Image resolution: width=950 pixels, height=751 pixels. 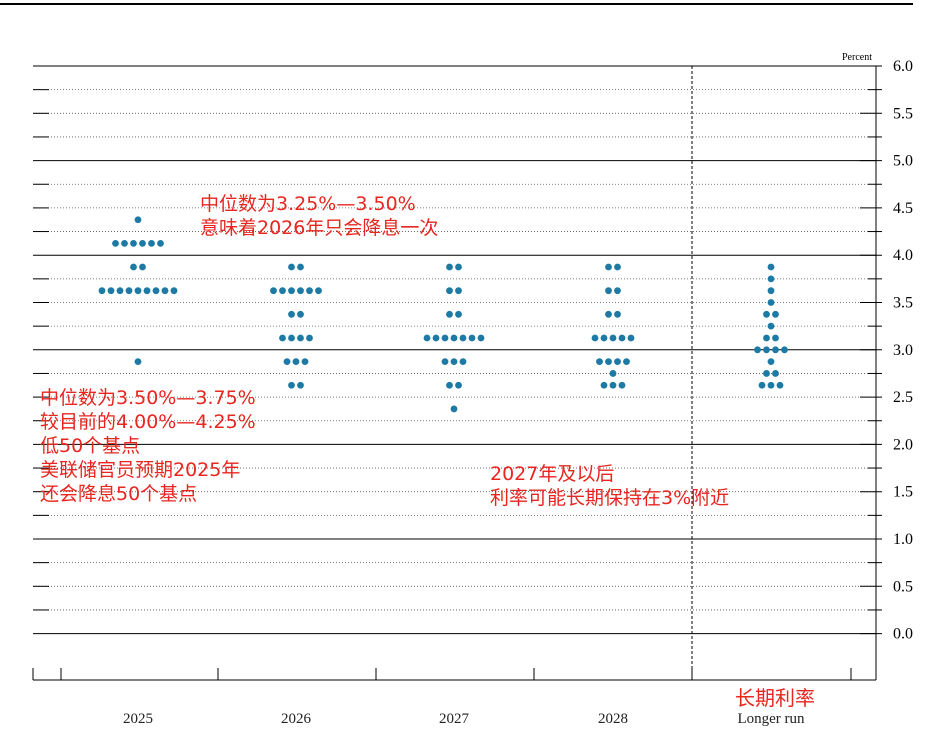 What do you see at coordinates (903, 66) in the screenshot?
I see `y-tick-label: 6.0` at bounding box center [903, 66].